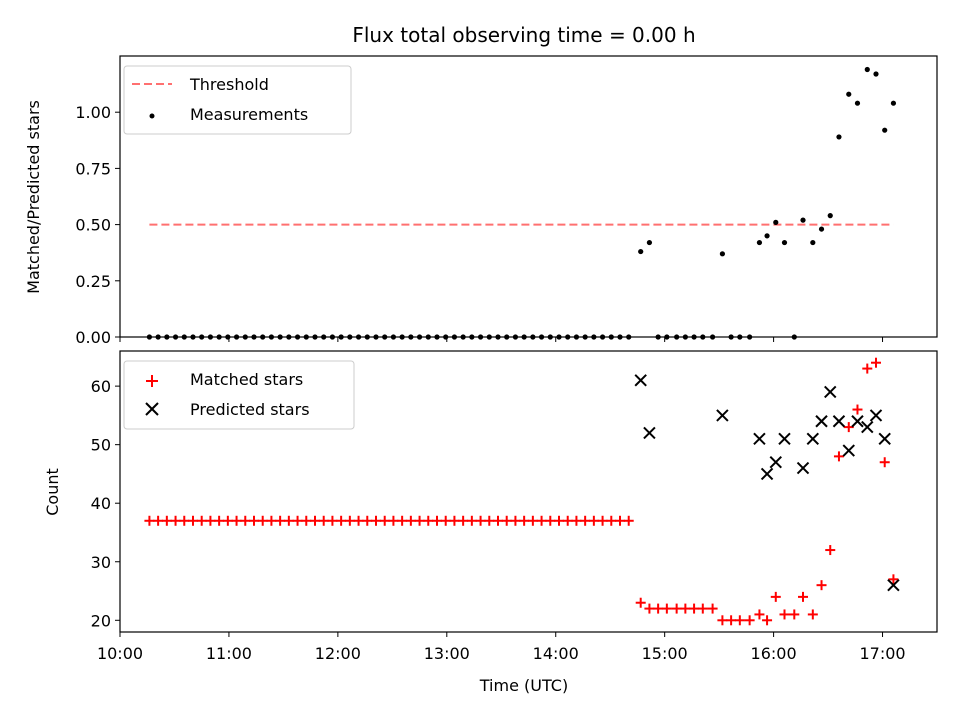  I want to click on legend-matched-swatch, so click(152, 381).